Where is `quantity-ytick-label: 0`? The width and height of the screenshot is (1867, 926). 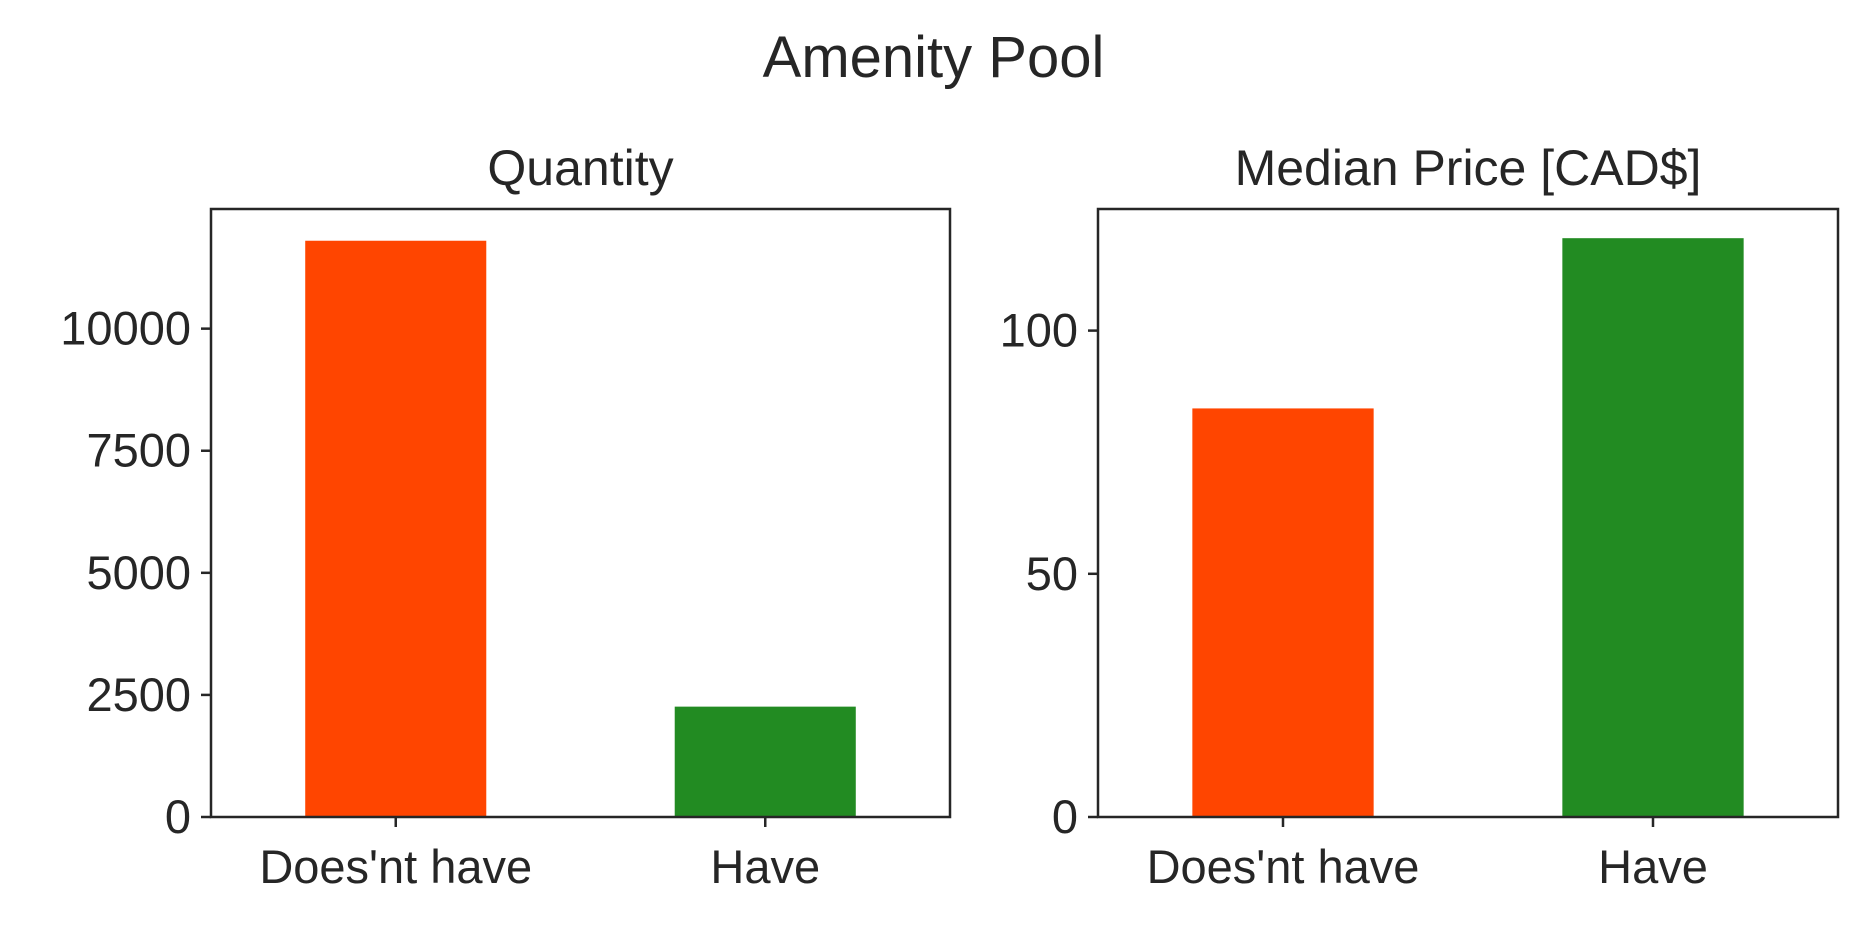 quantity-ytick-label: 0 is located at coordinates (178, 816).